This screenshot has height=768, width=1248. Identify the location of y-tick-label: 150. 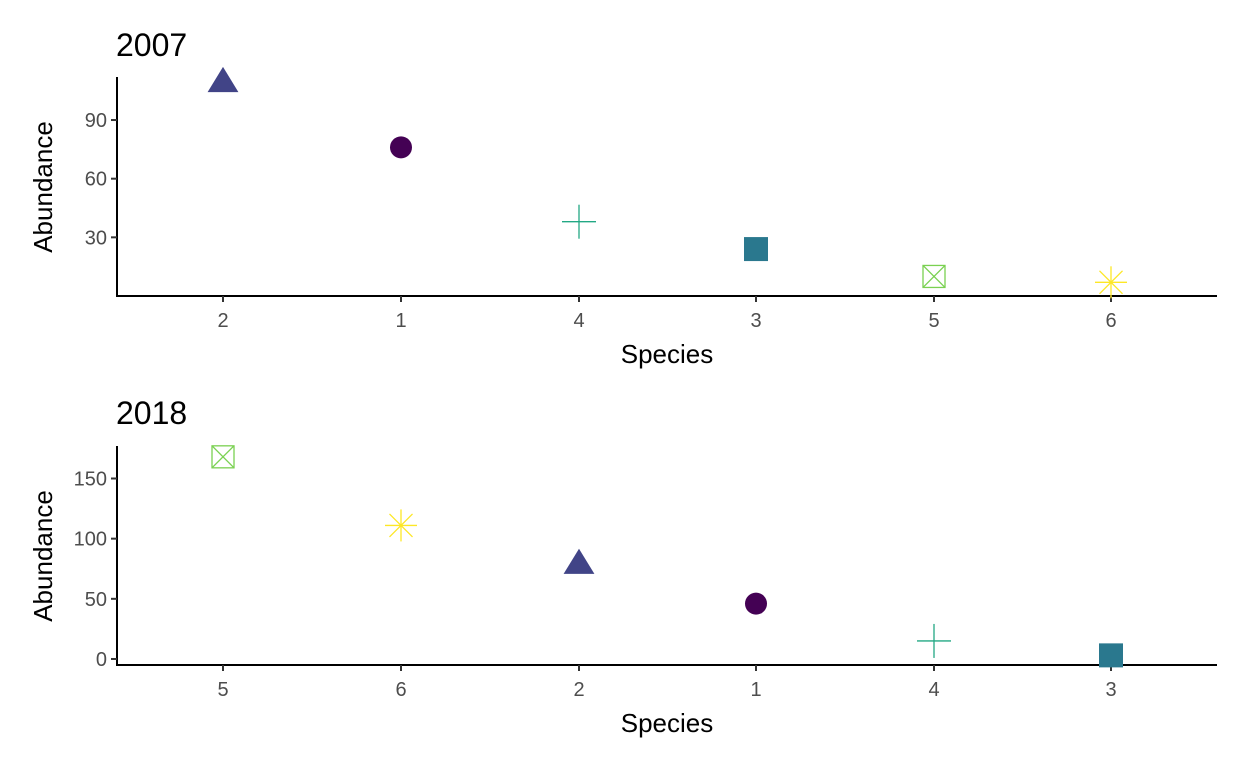
(90, 479).